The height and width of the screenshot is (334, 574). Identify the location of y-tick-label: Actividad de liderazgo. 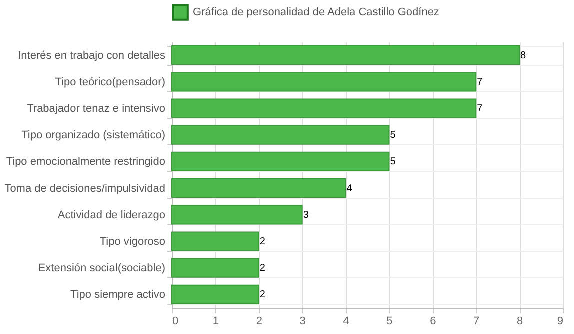
(112, 215).